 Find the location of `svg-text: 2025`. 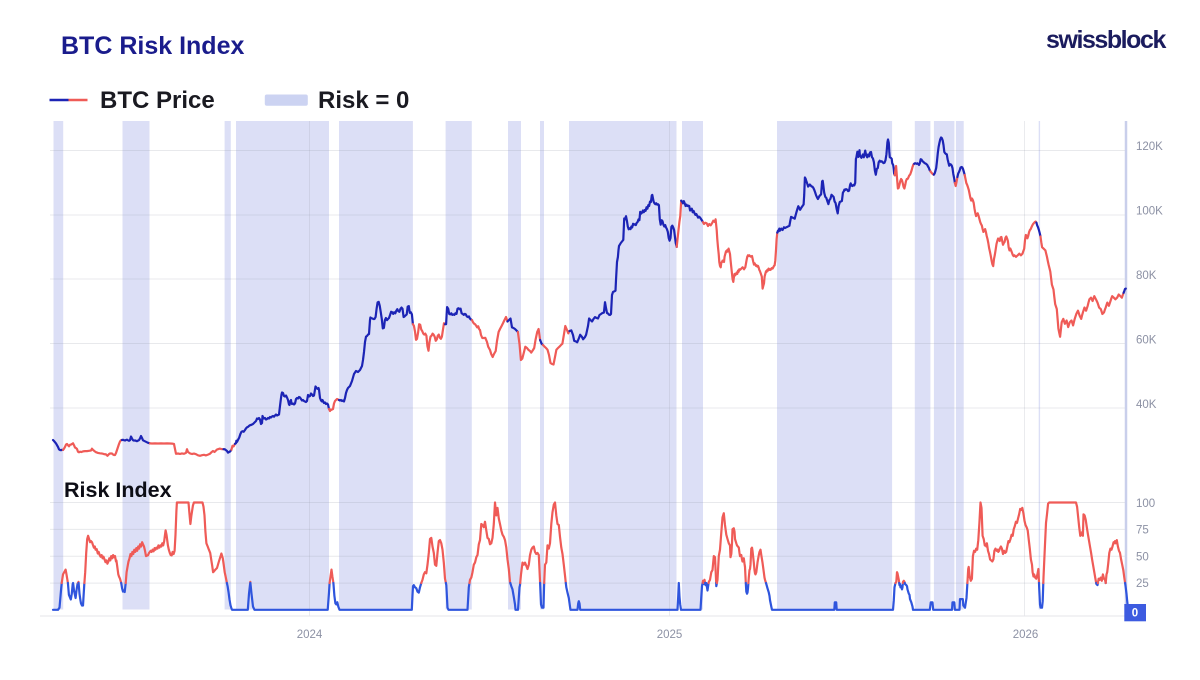

svg-text: 2025 is located at coordinates (670, 635).